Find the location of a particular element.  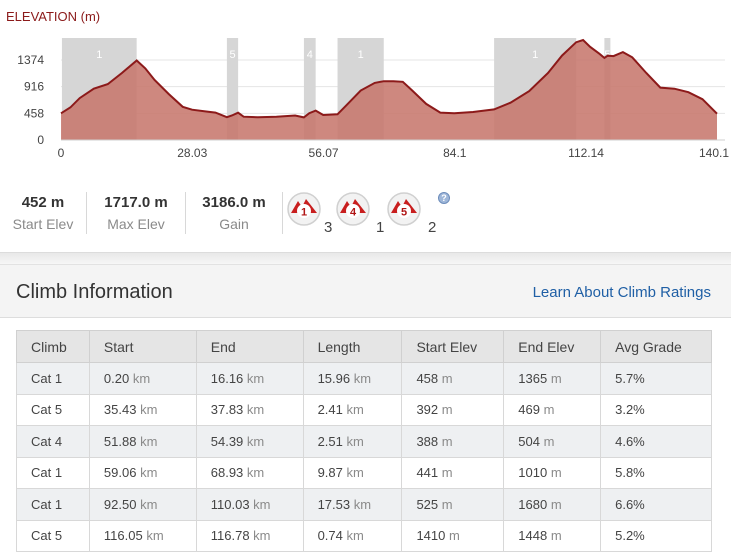

x-tick-label: 28.03 is located at coordinates (192, 153).